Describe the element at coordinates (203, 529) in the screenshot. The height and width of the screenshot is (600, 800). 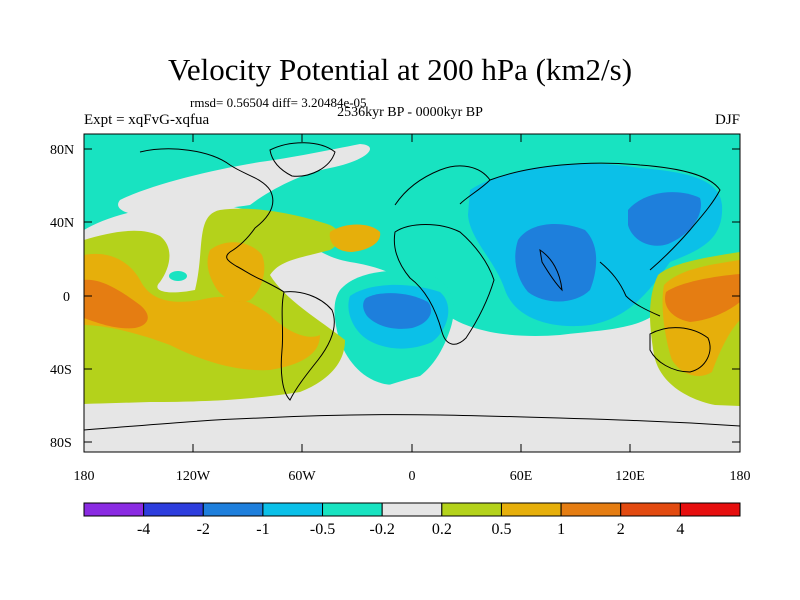
I see `colorbar-label-1: -2` at that location.